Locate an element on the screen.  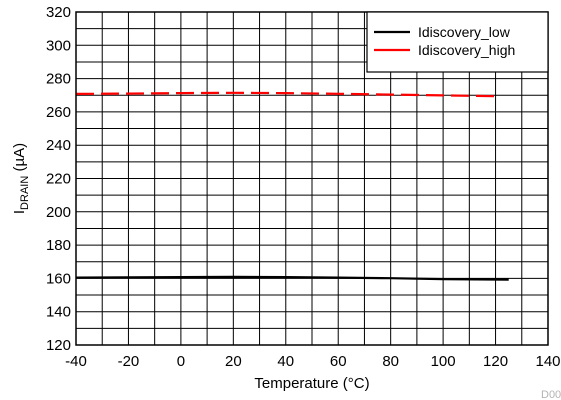
y-tick-label: 120 is located at coordinates (58, 345).